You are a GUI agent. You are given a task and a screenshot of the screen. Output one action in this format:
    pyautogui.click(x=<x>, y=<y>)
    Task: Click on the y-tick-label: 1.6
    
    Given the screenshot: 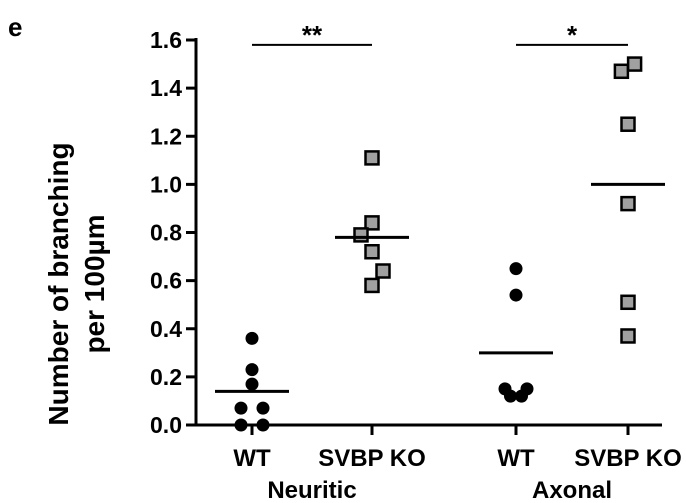 What is the action you would take?
    pyautogui.click(x=166, y=40)
    